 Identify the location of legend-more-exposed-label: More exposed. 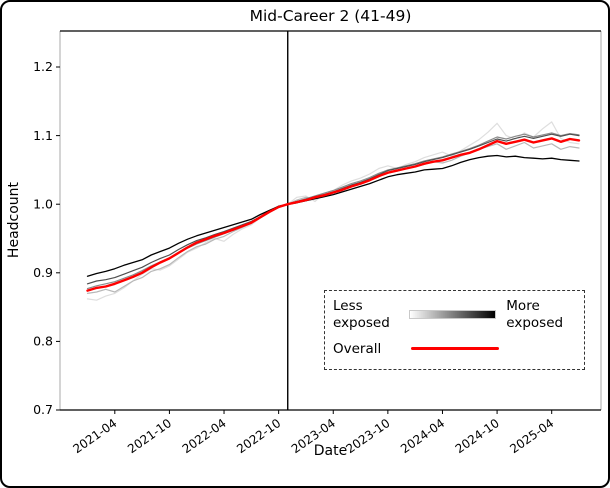
(535, 314).